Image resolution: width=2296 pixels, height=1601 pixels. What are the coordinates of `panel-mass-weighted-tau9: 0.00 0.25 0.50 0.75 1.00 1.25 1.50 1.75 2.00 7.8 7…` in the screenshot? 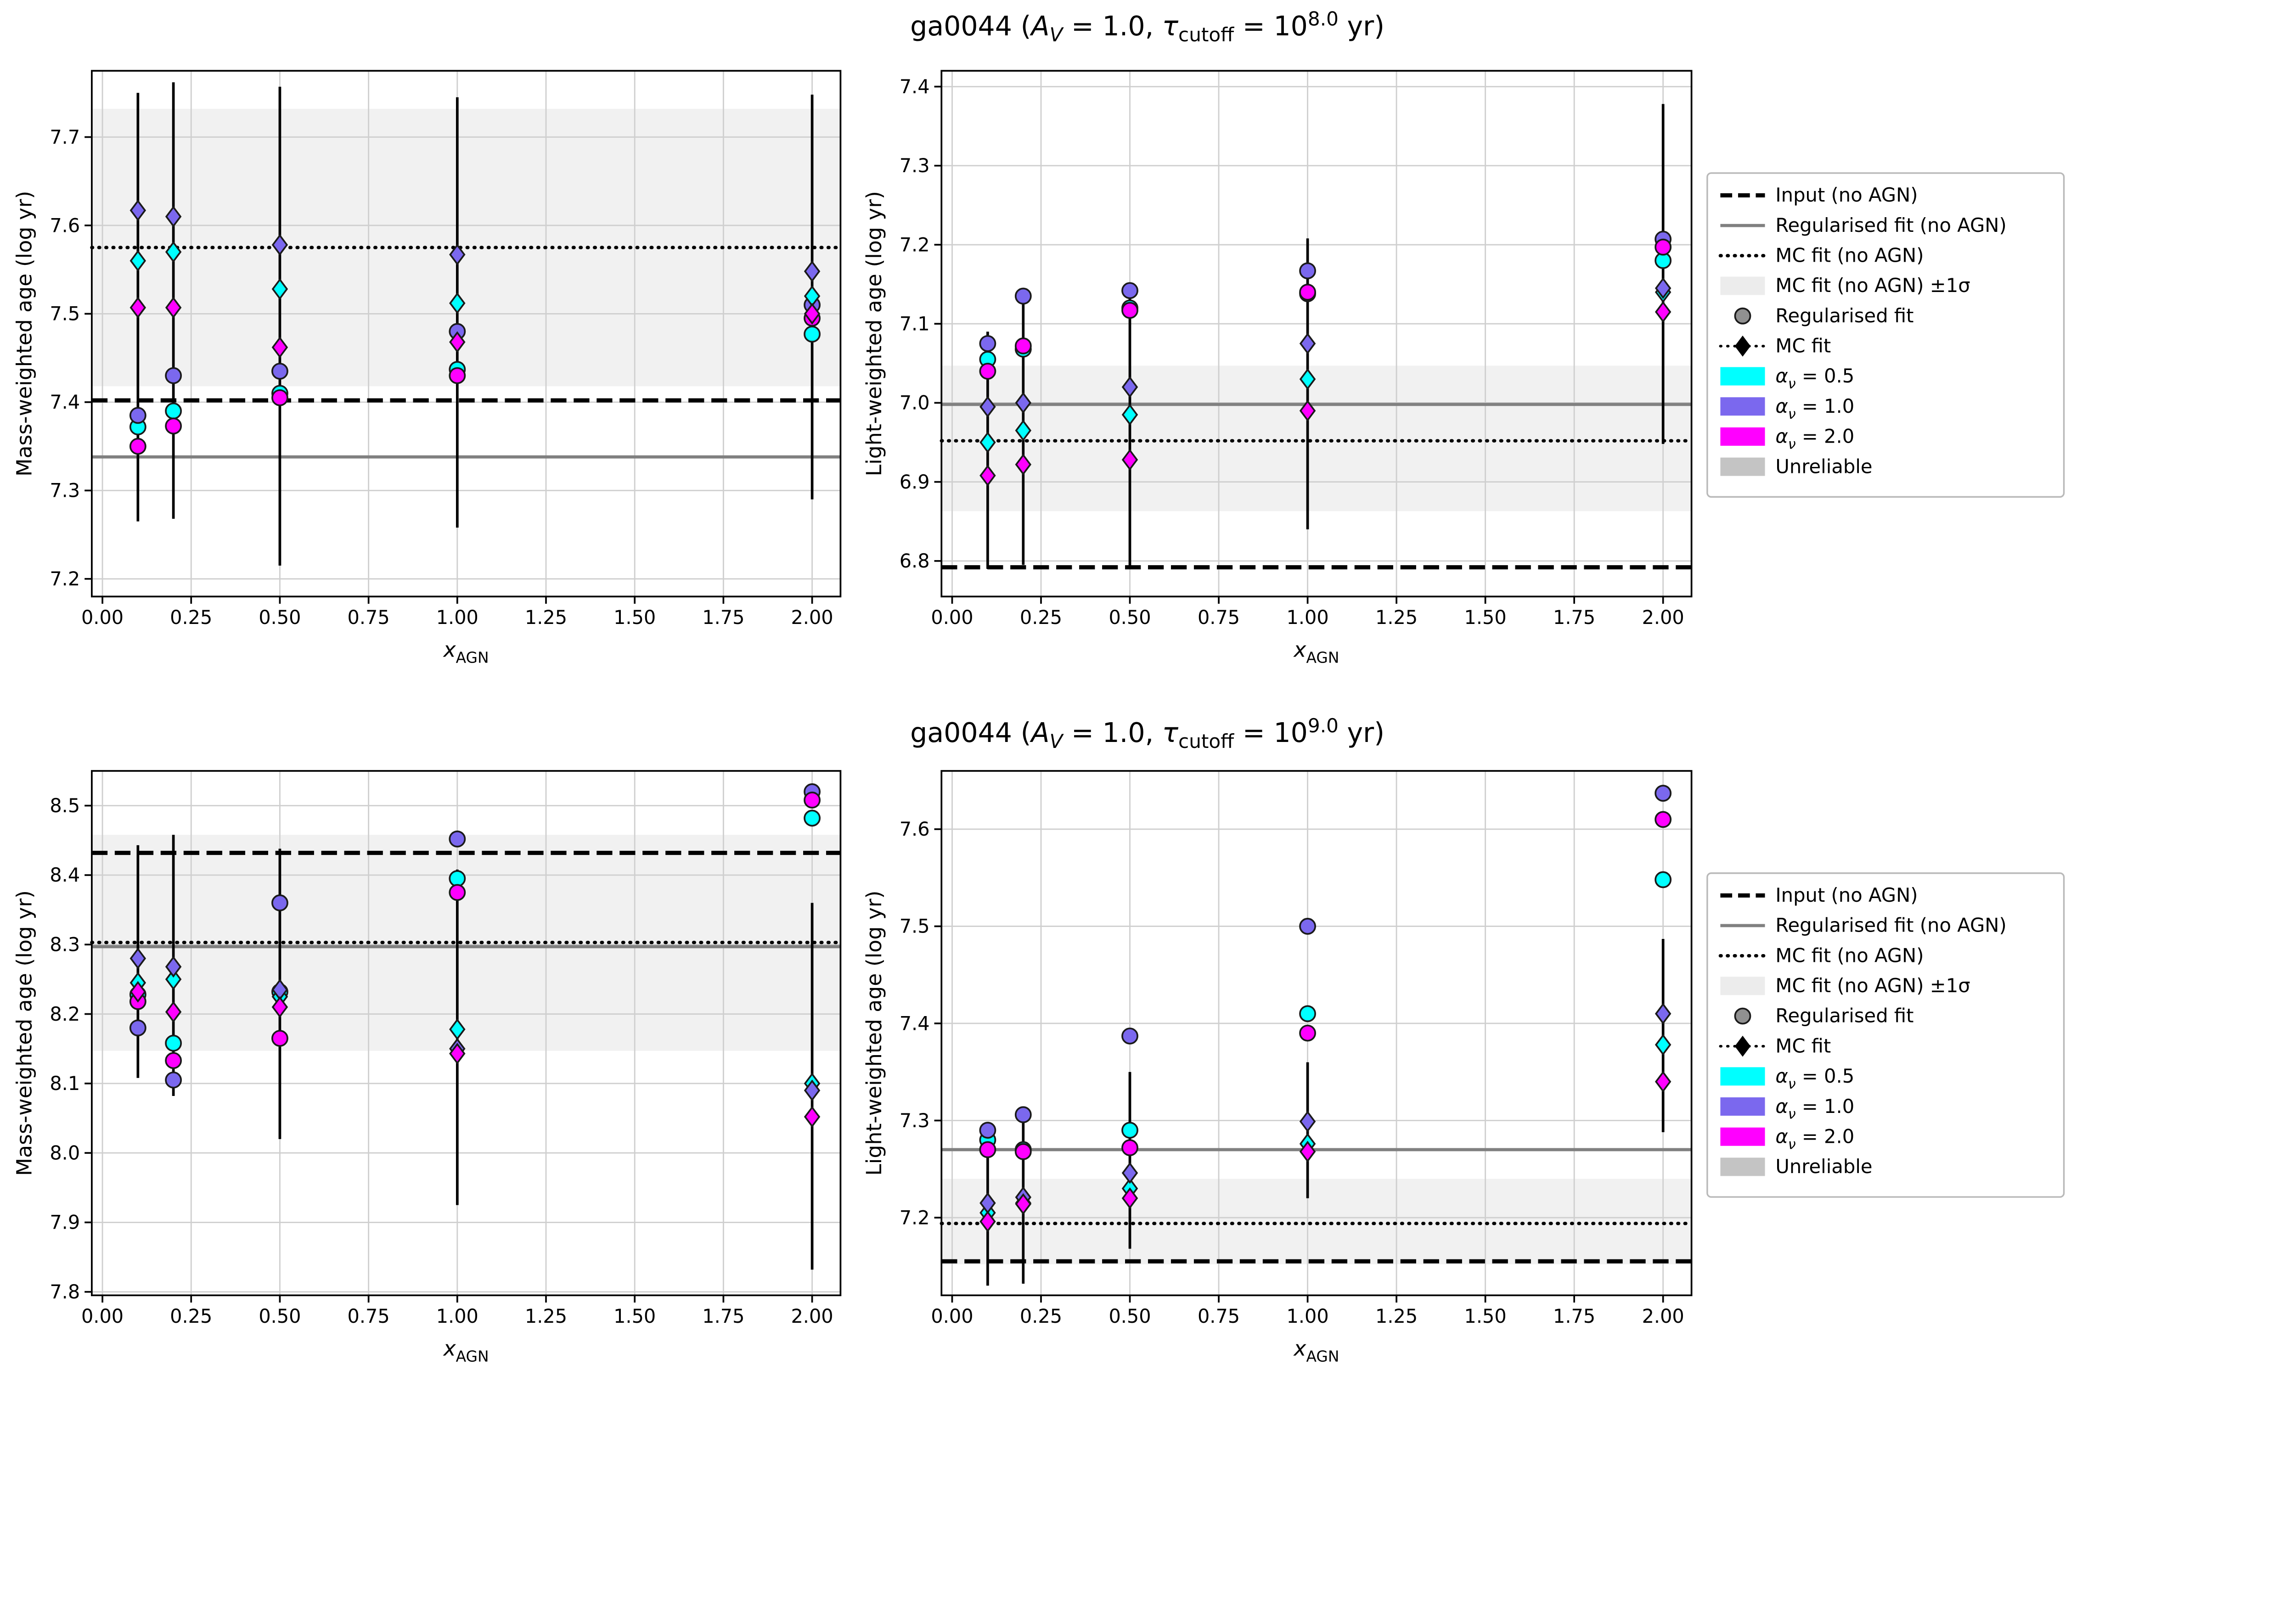 It's located at (427, 1068).